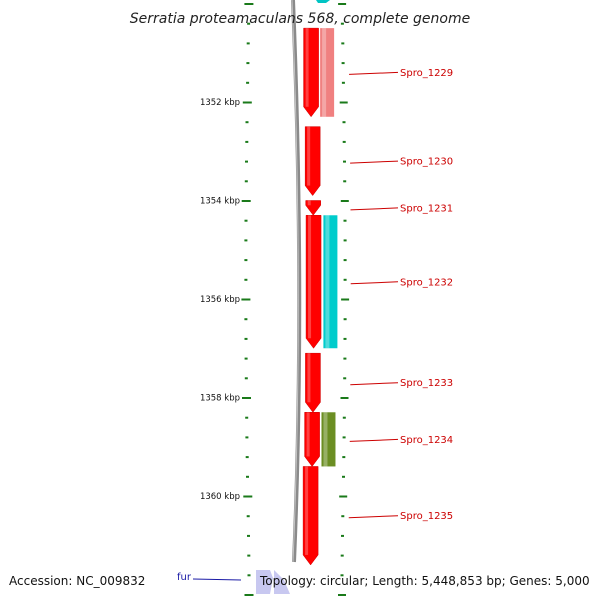 The height and width of the screenshot is (600, 600). What do you see at coordinates (426, 162) in the screenshot?
I see `gene-label: Spro_1230` at bounding box center [426, 162].